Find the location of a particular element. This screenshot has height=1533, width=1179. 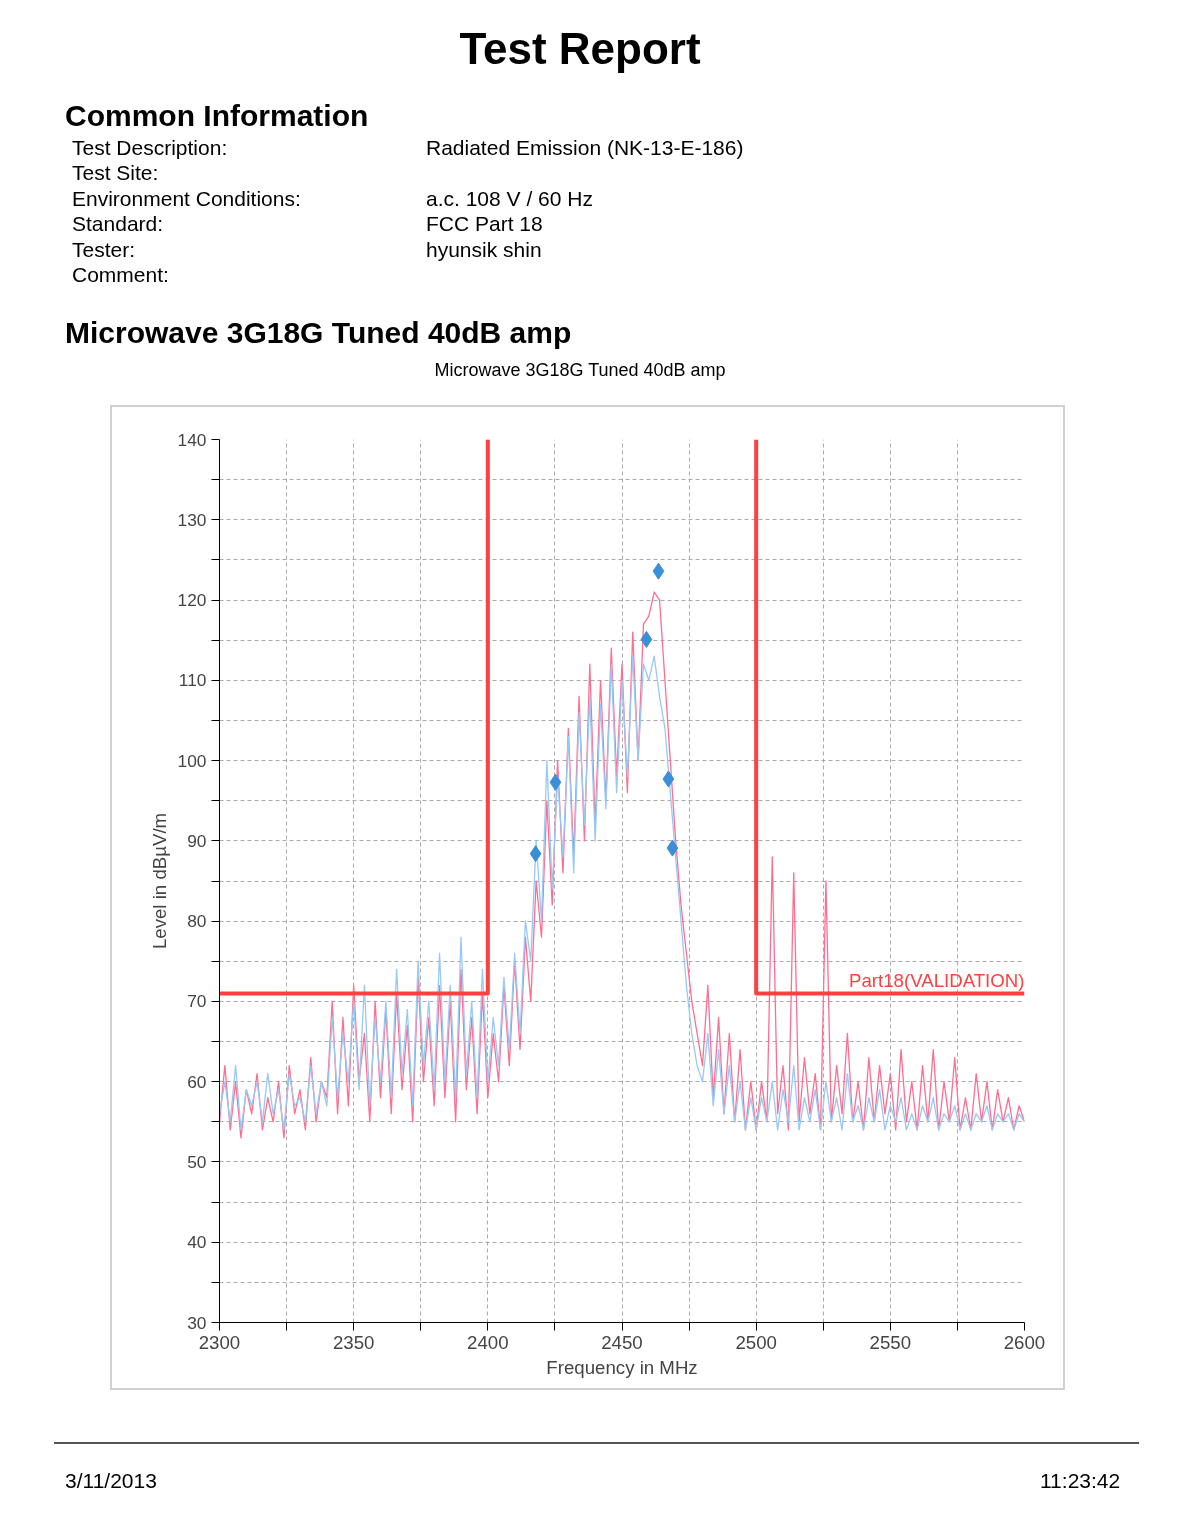

text: Test Description: is located at coordinates (150, 147).